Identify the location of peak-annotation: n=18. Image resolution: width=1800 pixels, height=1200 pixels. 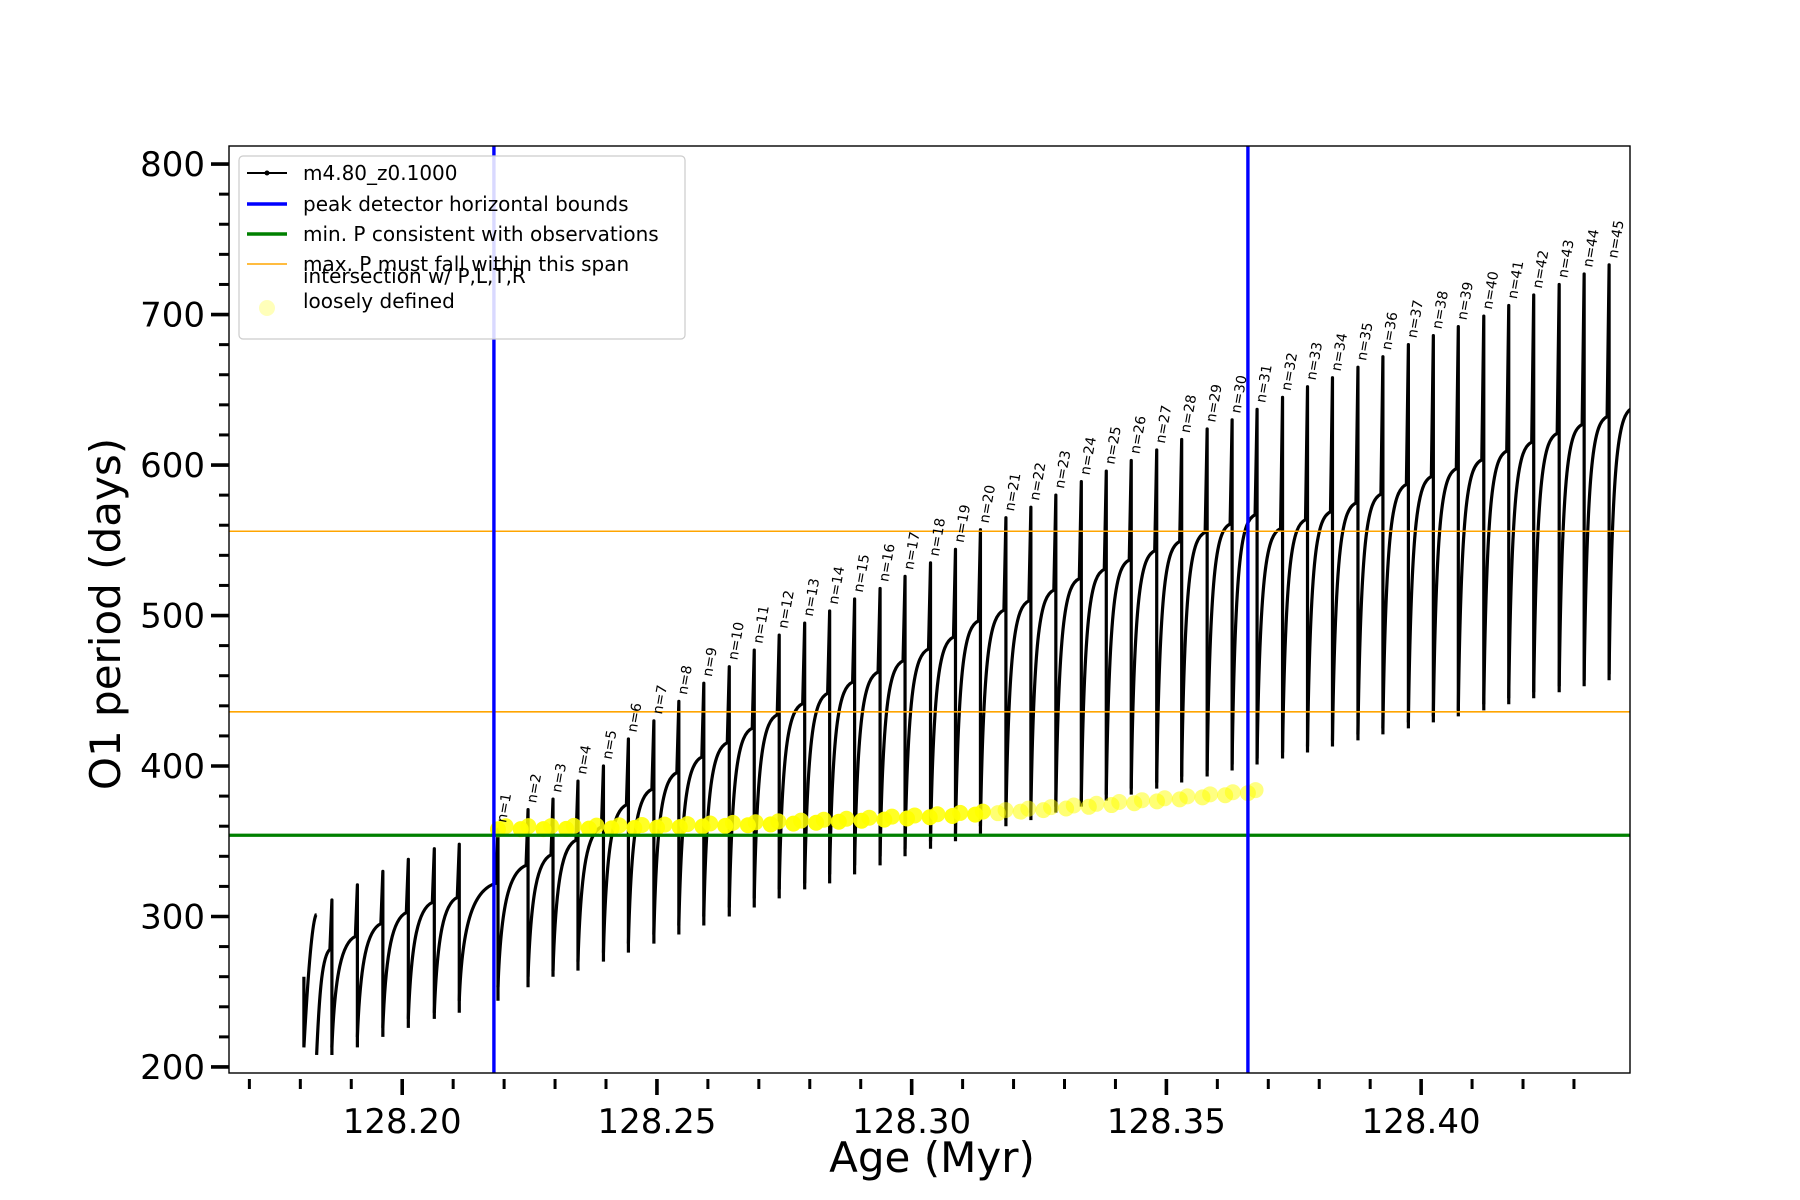
(938, 537).